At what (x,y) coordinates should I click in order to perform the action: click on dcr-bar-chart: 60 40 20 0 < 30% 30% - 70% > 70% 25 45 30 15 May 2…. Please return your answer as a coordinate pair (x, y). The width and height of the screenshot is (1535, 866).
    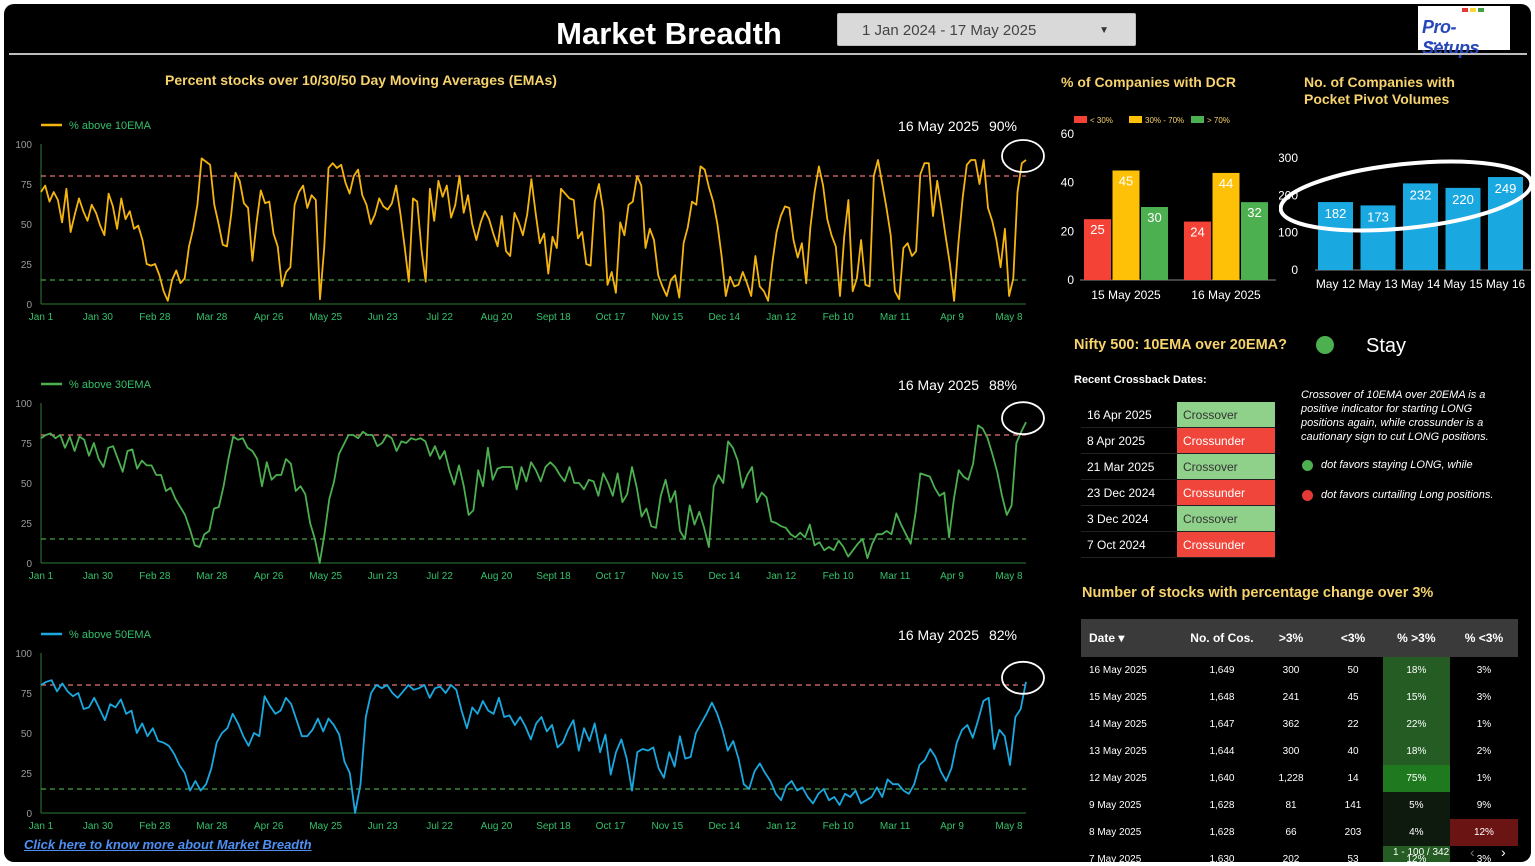
    Looking at the image, I should click on (1168, 209).